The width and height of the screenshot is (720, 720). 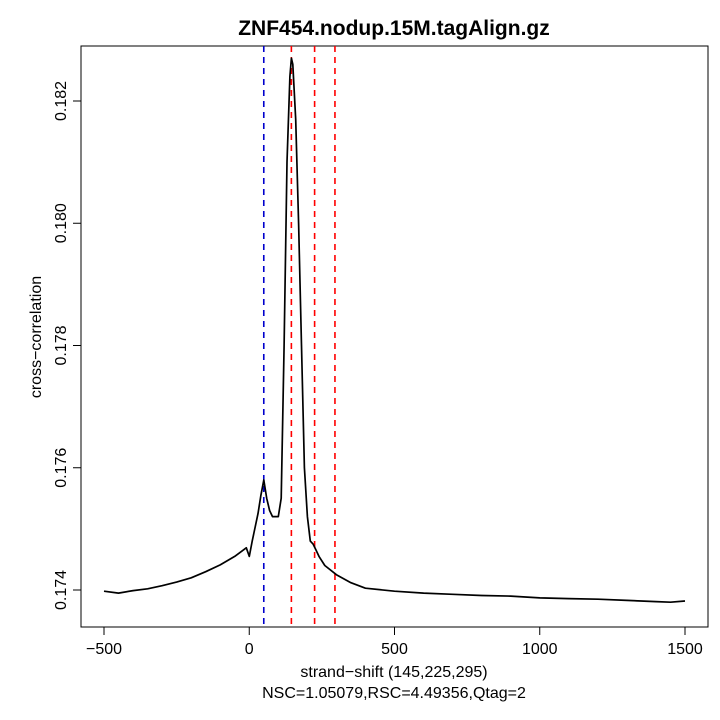 I want to click on x-tick-label: −500, so click(x=104, y=649).